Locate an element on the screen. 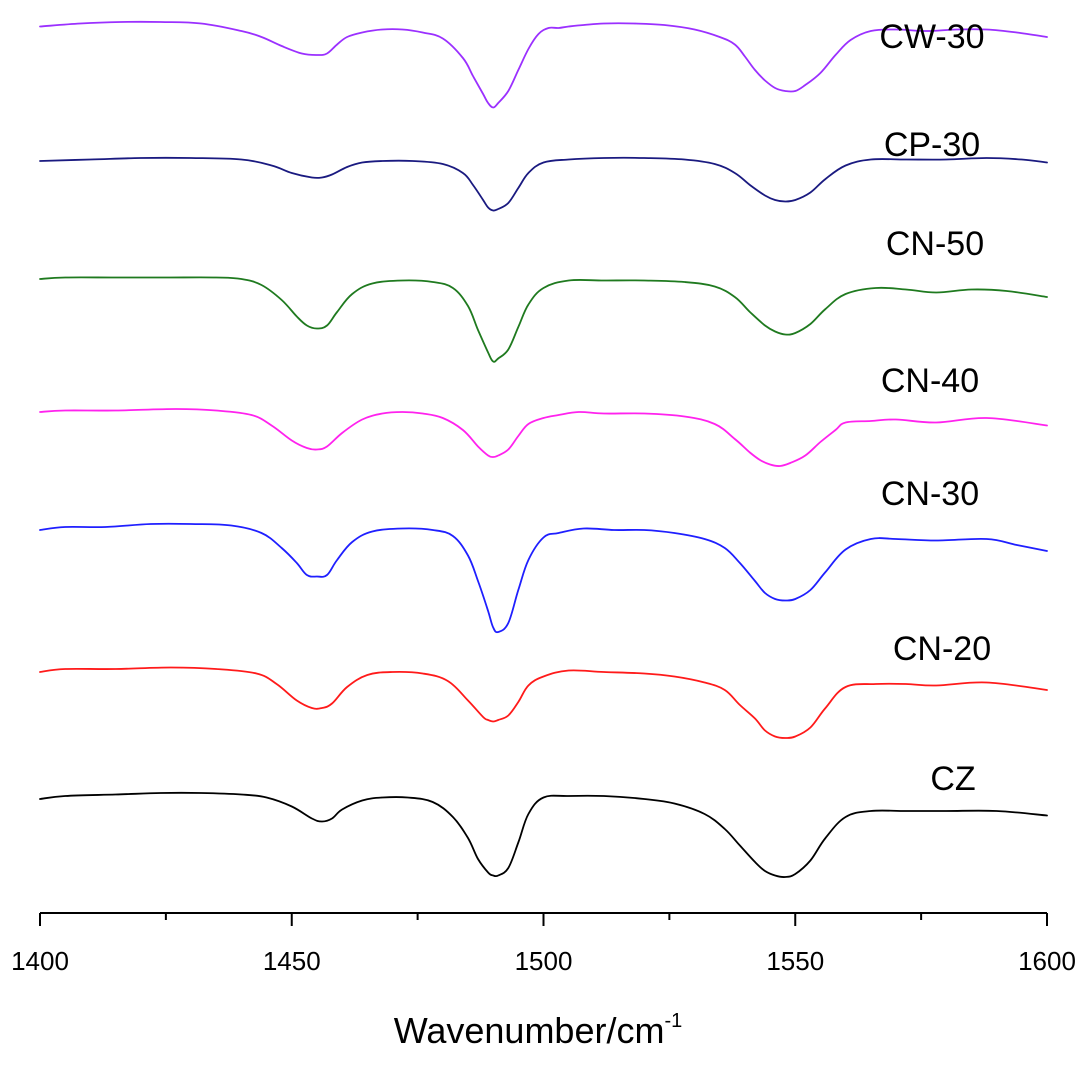 This screenshot has width=1087, height=1065. series-label-cw-30: CW-30 is located at coordinates (931, 37).